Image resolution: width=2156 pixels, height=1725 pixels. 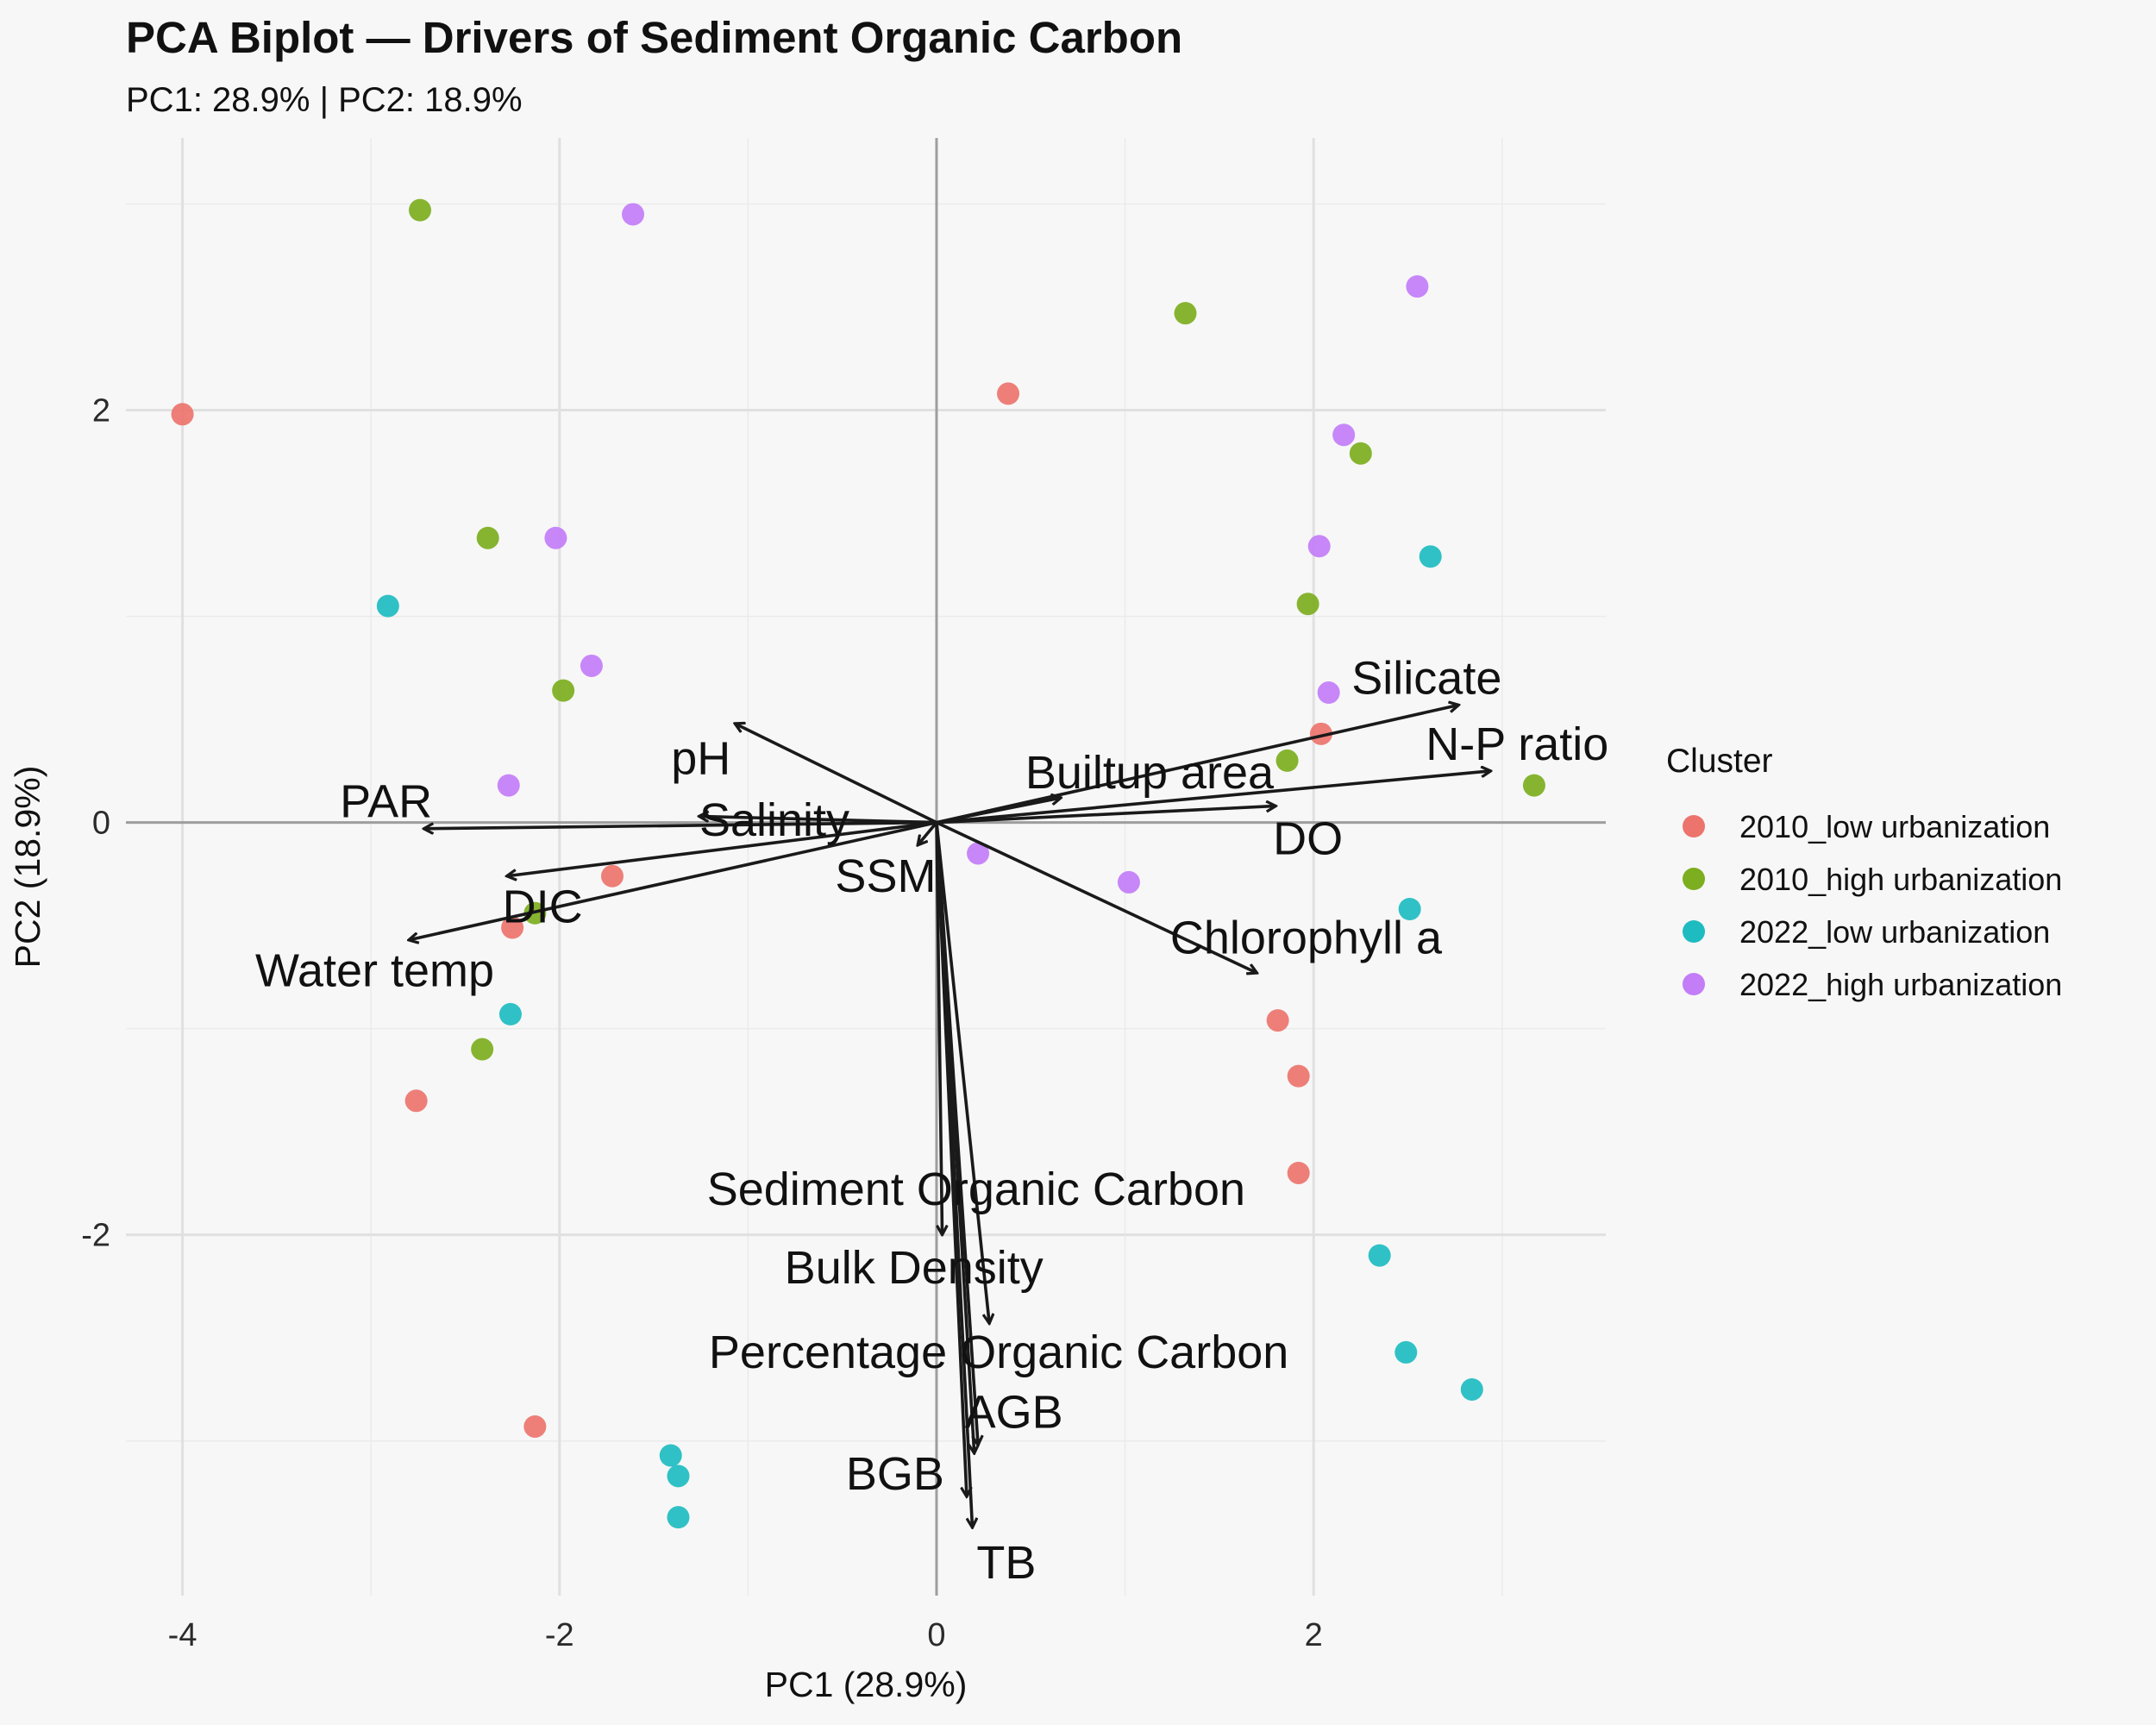 I want to click on y-axis-title: PC2 (18.9%), so click(x=27, y=867).